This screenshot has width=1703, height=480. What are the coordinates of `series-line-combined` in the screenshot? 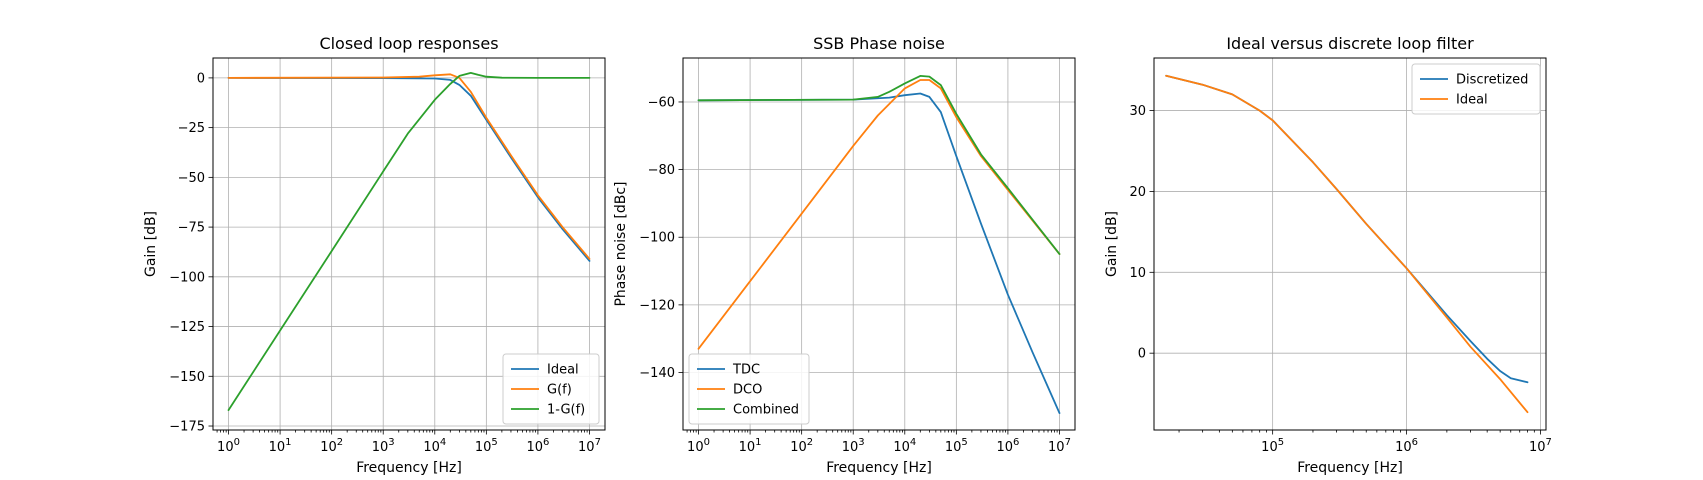 It's located at (879, 165).